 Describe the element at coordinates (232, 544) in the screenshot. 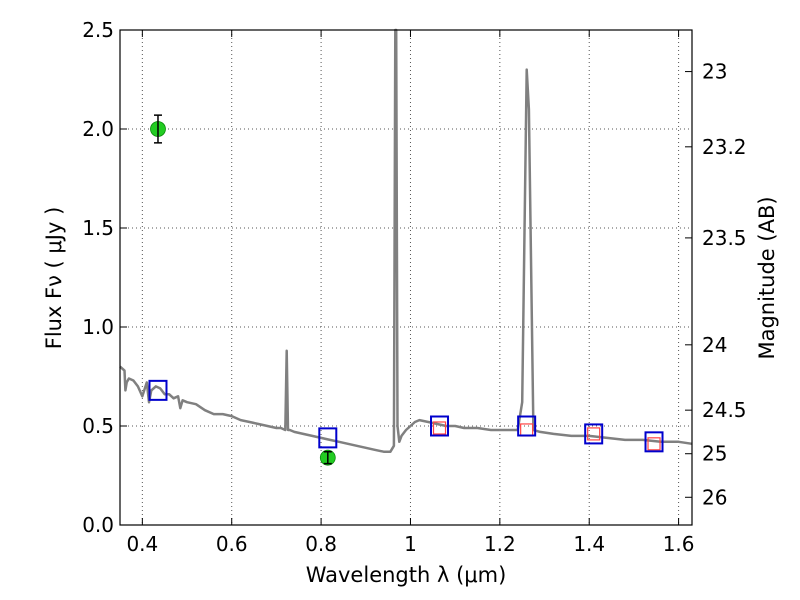

I see `x-tick-label: 0.6` at that location.